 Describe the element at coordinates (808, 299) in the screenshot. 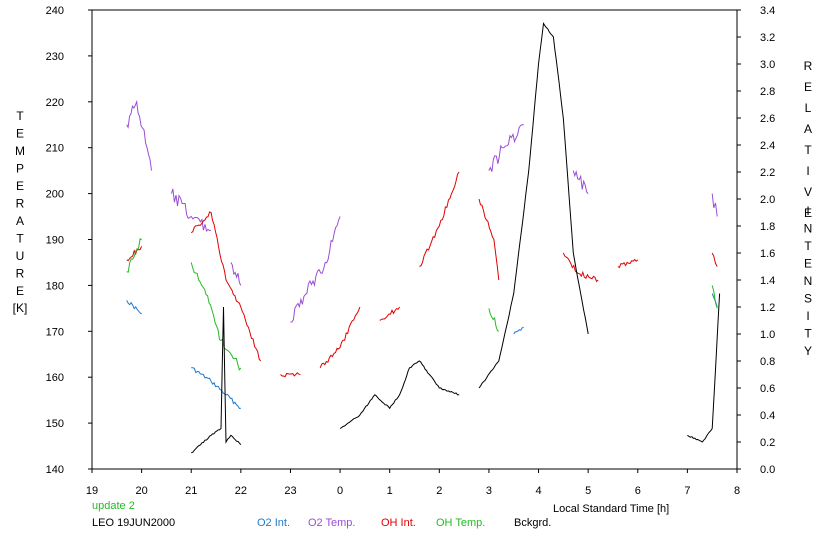

I see `axis-title-letter: S` at that location.